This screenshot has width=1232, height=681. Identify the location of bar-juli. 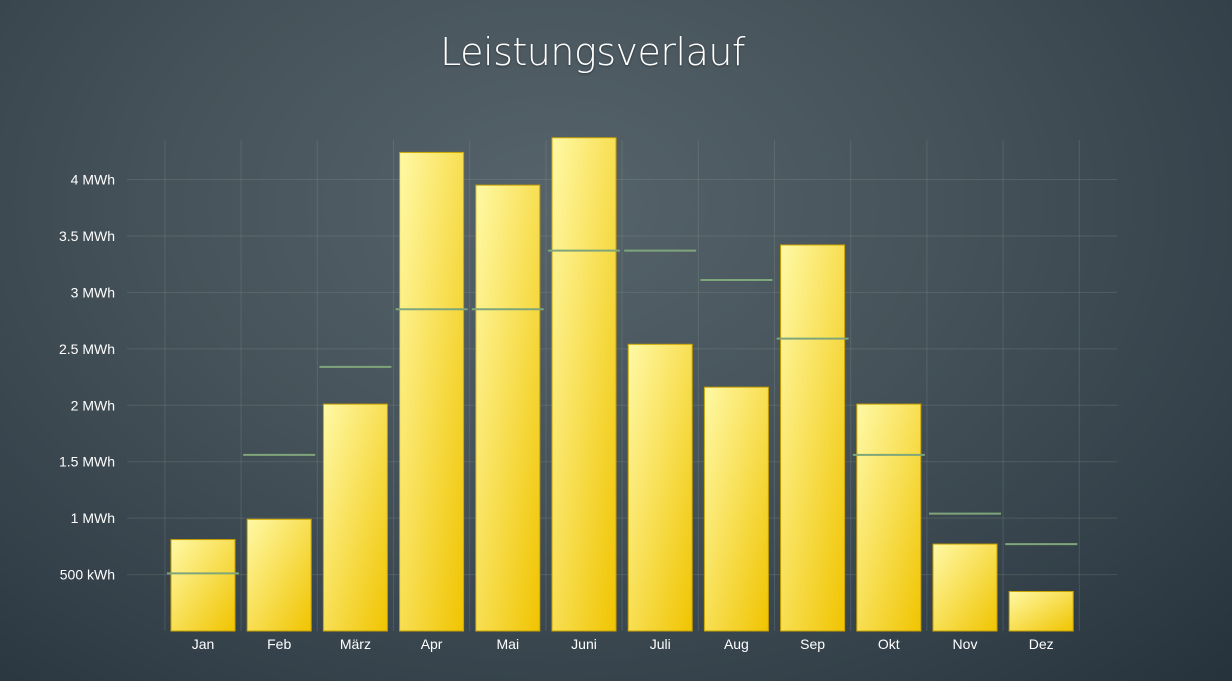
(660, 487).